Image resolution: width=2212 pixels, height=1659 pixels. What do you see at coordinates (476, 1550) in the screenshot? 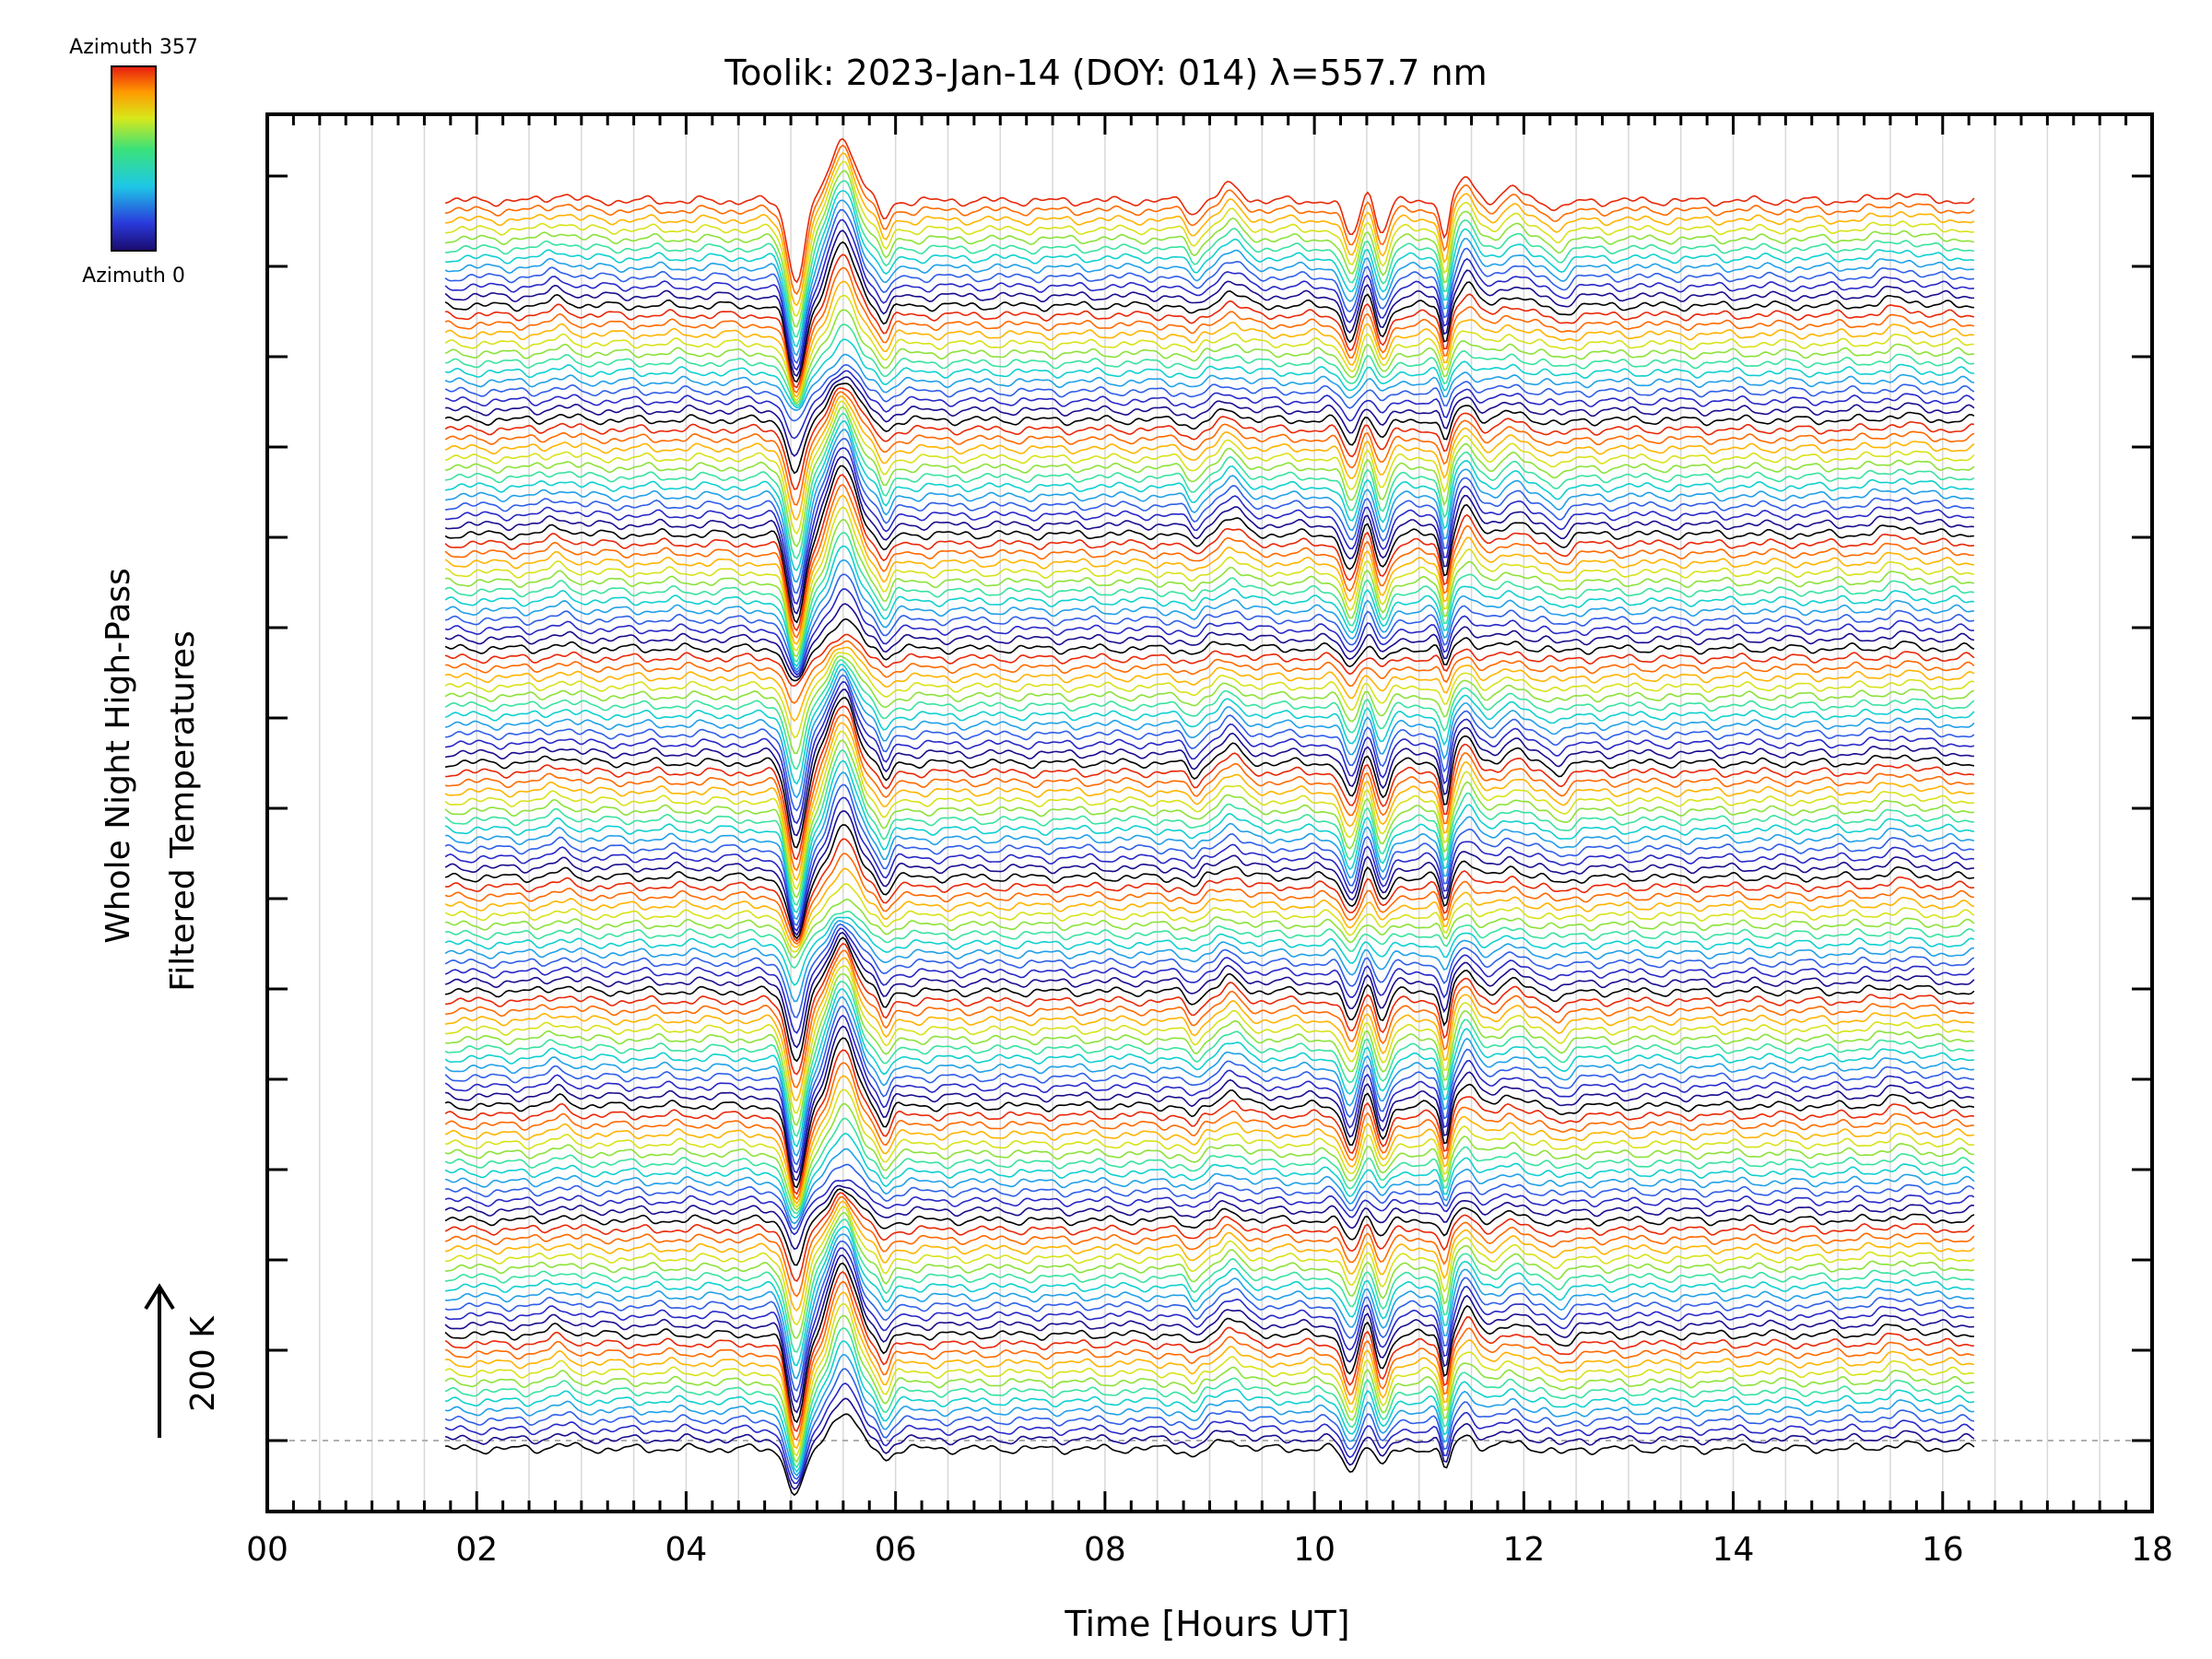
I see `x-tick-label: 02` at bounding box center [476, 1550].